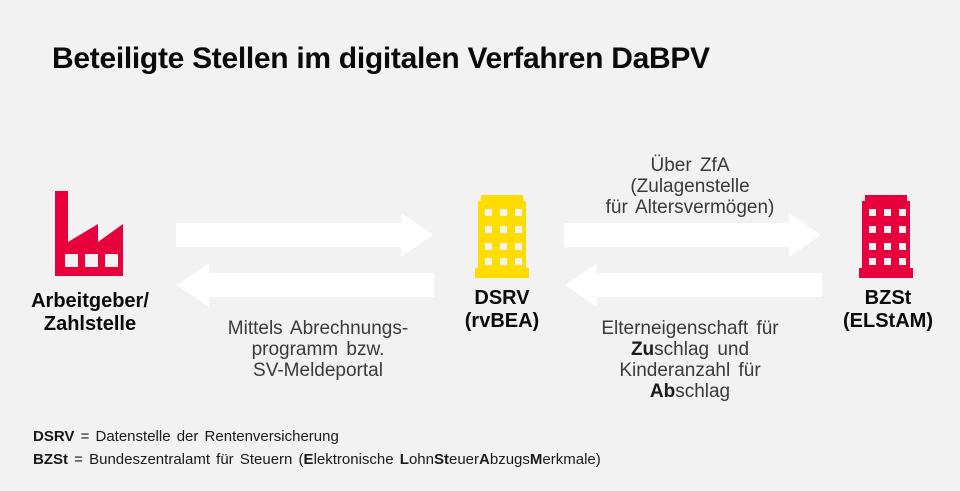 The image size is (960, 491). What do you see at coordinates (888, 309) in the screenshot?
I see `node-label-bzst: BZSt (ELStAM)` at bounding box center [888, 309].